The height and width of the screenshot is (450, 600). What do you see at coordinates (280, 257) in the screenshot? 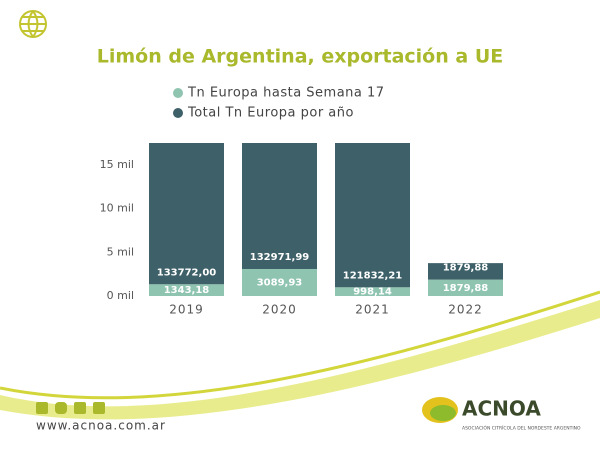
I see `value-label: 132971,99` at bounding box center [280, 257].